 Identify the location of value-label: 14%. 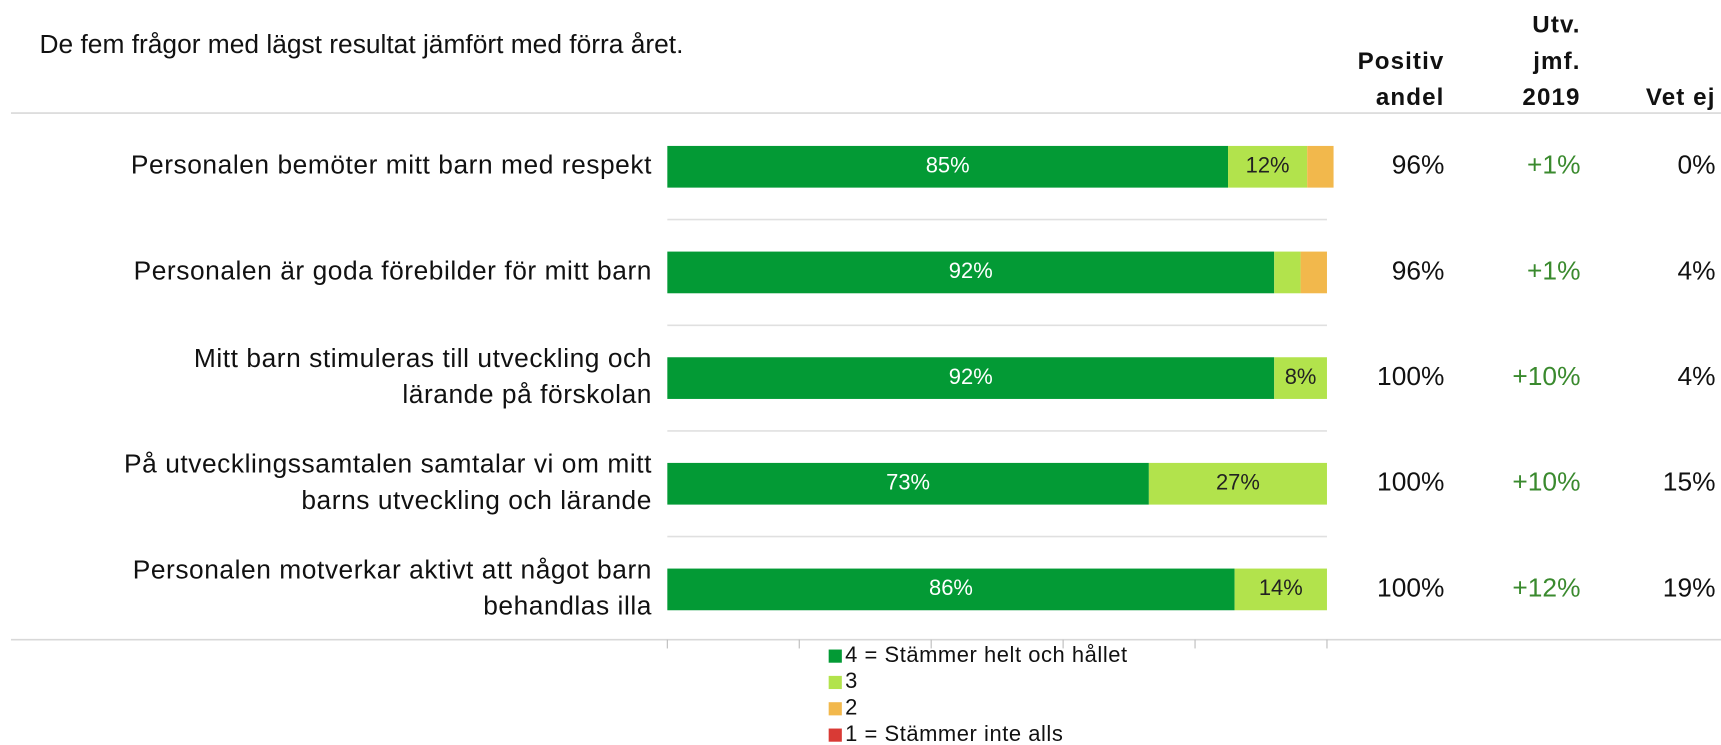
(1281, 587).